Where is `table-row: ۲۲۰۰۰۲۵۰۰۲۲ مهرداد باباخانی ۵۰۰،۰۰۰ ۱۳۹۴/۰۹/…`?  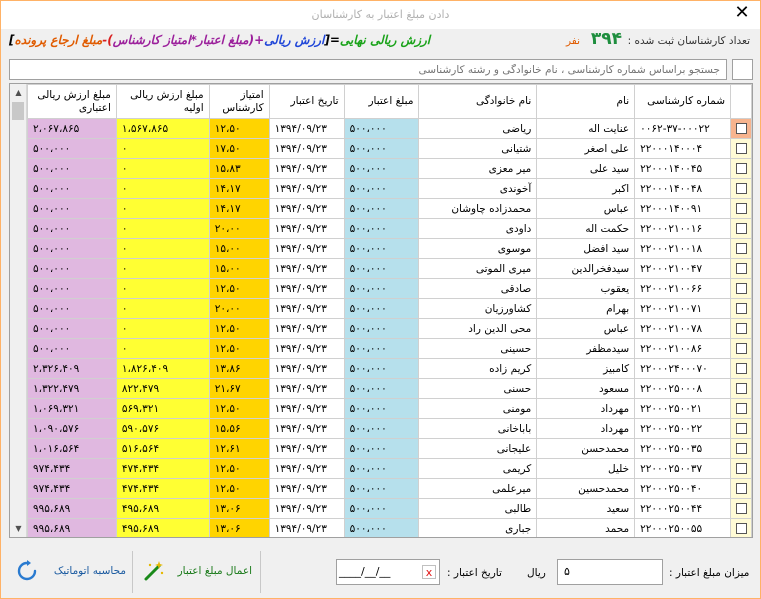 table-row: ۲۲۰۰۰۲۵۰۰۲۲ مهرداد باباخانی ۵۰۰،۰۰۰ ۱۳۹۴/۰۹/… is located at coordinates (389, 428).